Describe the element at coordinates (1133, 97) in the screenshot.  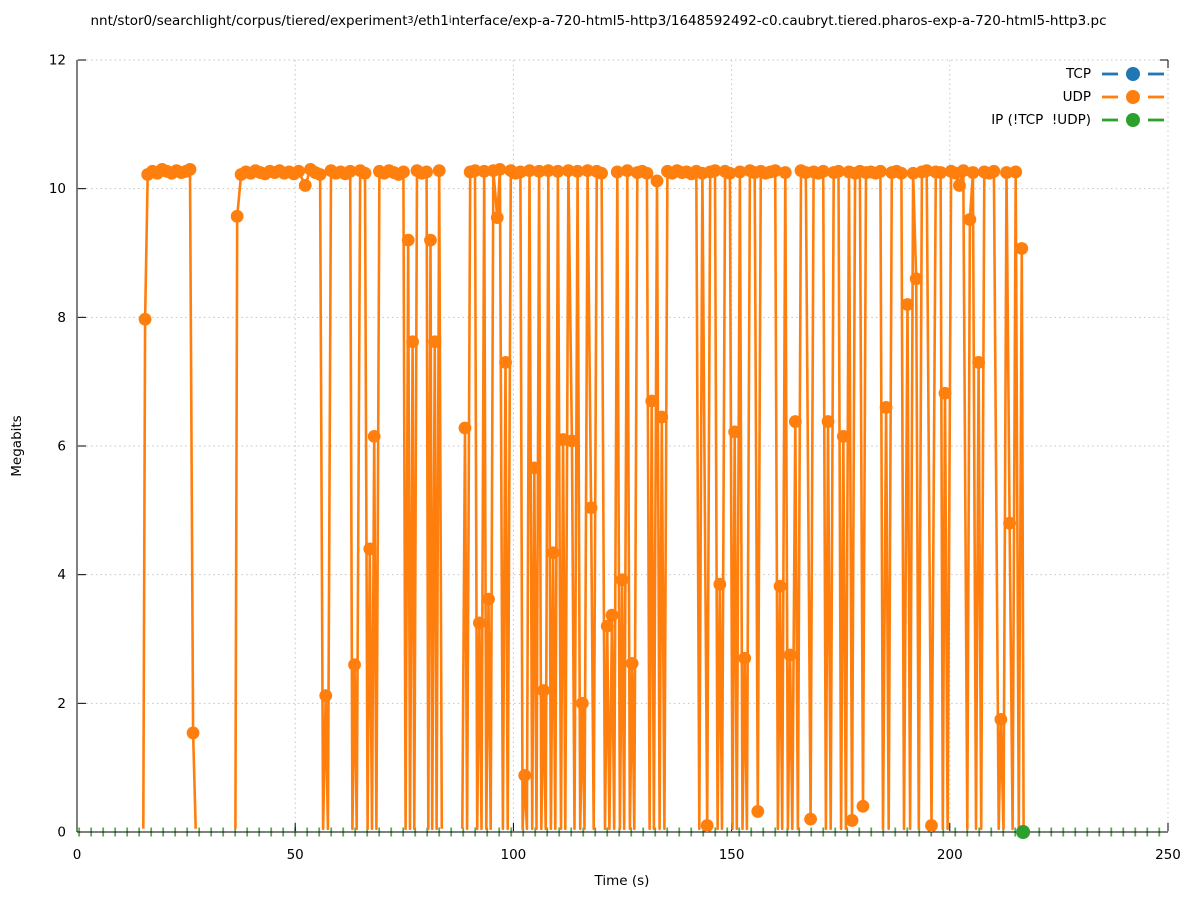
I see `udp-line-dot-swatch` at that location.